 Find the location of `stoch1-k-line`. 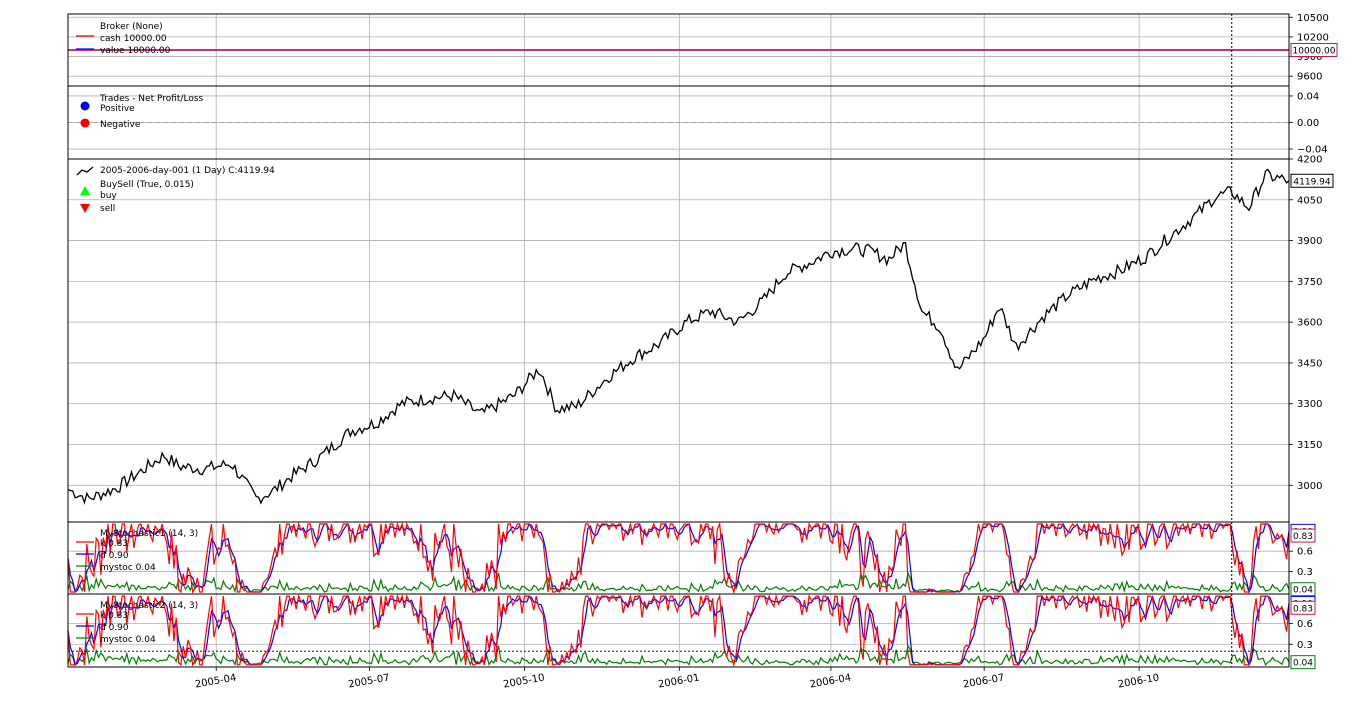

stoch1-k-line is located at coordinates (678, 558).